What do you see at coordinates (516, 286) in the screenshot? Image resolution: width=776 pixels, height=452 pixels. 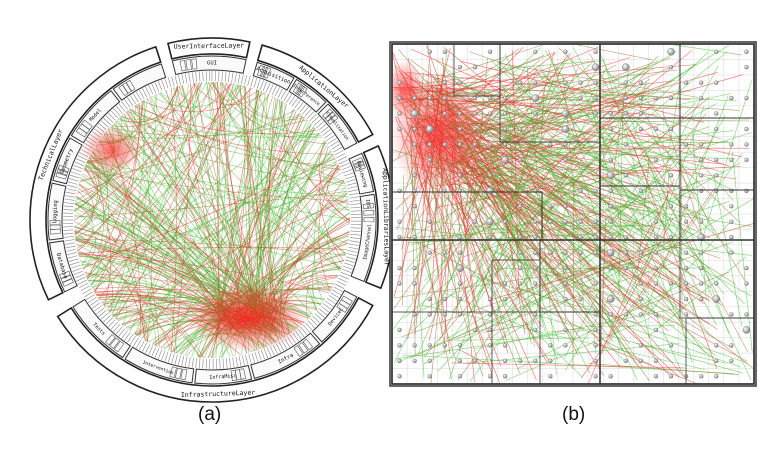 I see `hierarchy-frame` at bounding box center [516, 286].